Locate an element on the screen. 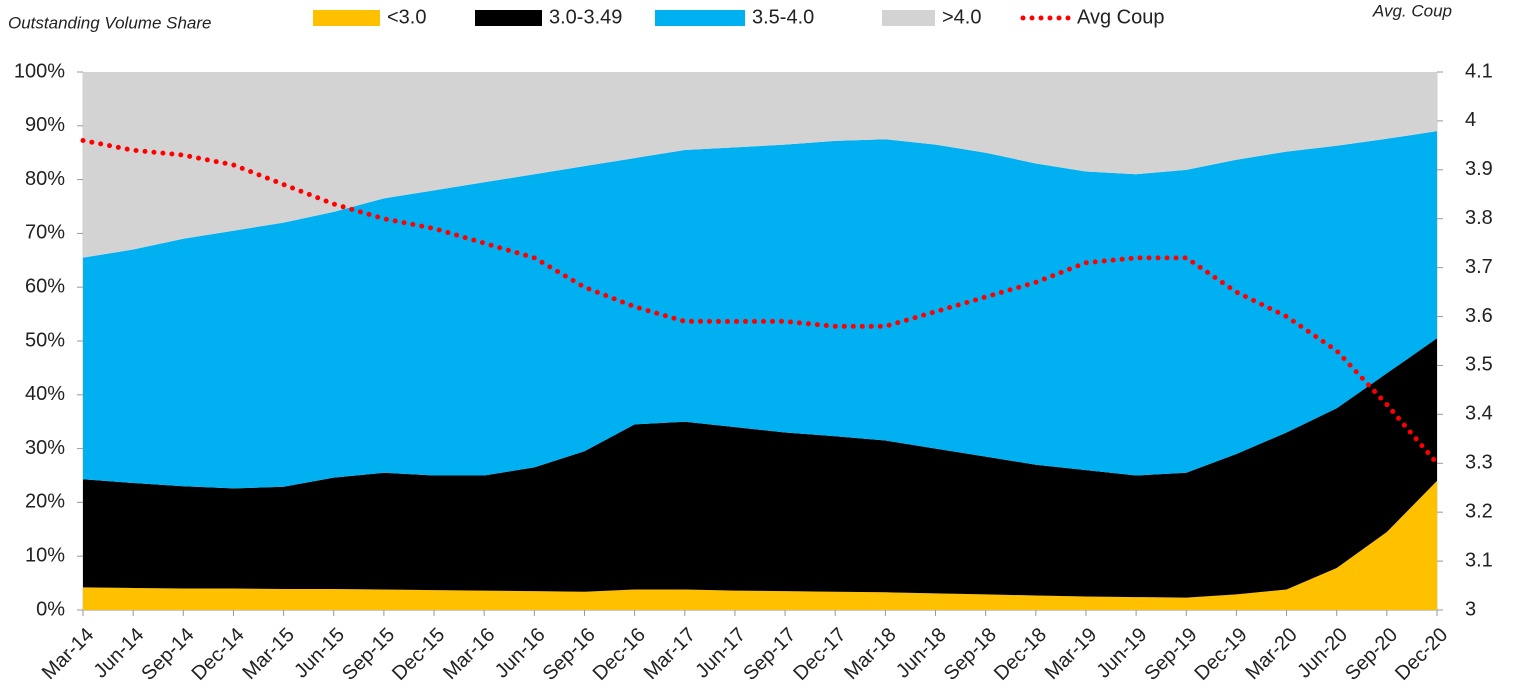 The height and width of the screenshot is (698, 1517). y-tick-label: 50% is located at coordinates (45, 340).